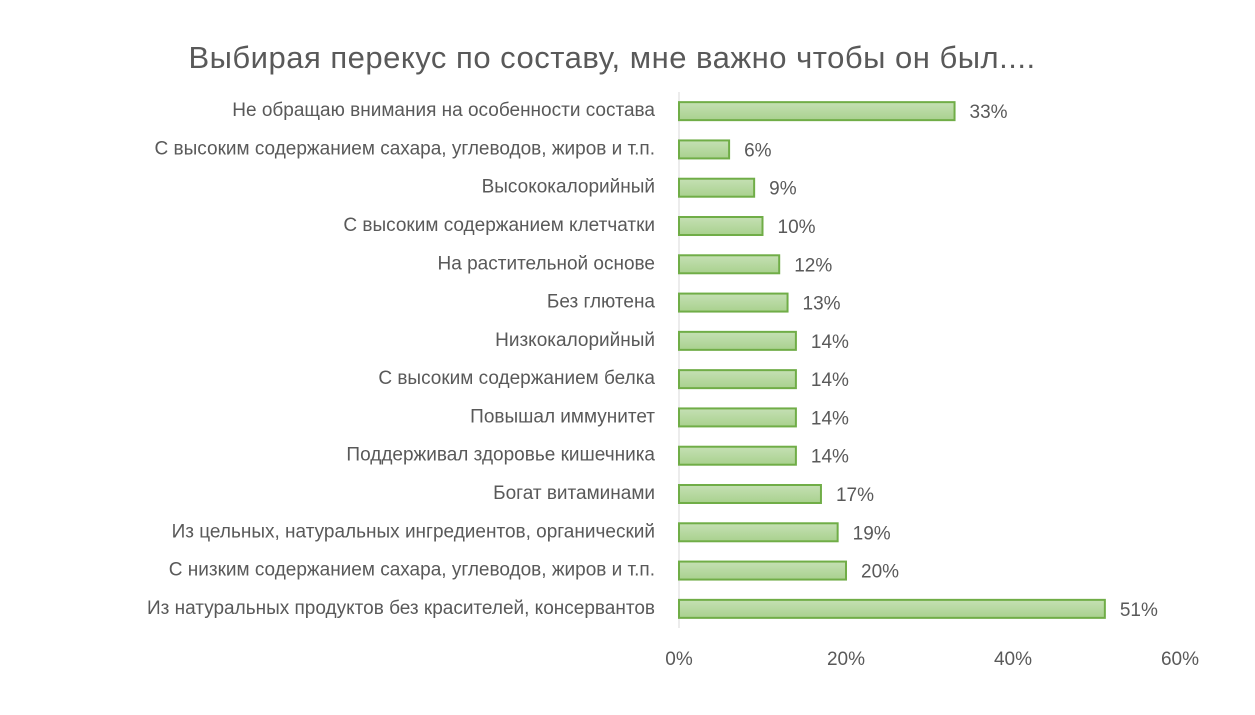 This screenshot has height=715, width=1255. What do you see at coordinates (516, 378) in the screenshot?
I see `category-label: С высоким содержанием белка` at bounding box center [516, 378].